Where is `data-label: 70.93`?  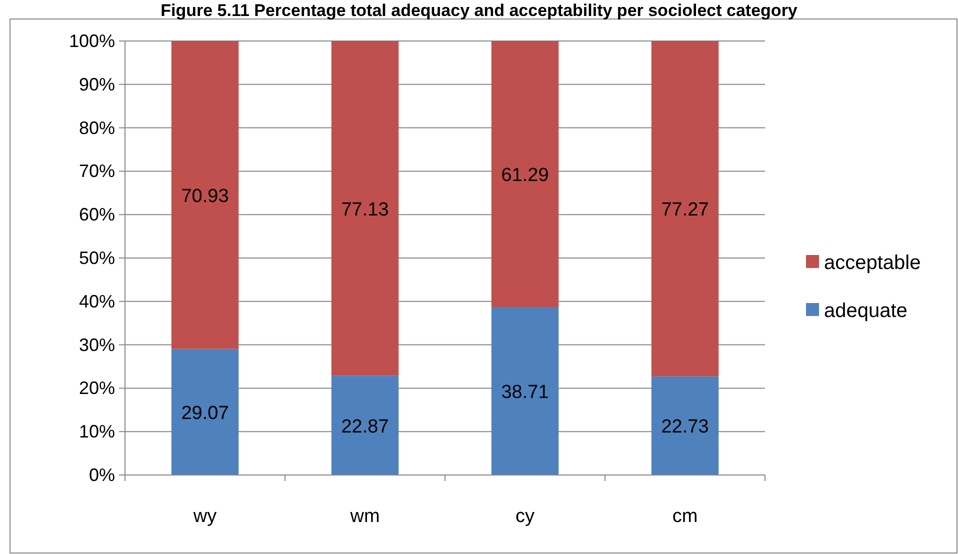 data-label: 70.93 is located at coordinates (205, 196).